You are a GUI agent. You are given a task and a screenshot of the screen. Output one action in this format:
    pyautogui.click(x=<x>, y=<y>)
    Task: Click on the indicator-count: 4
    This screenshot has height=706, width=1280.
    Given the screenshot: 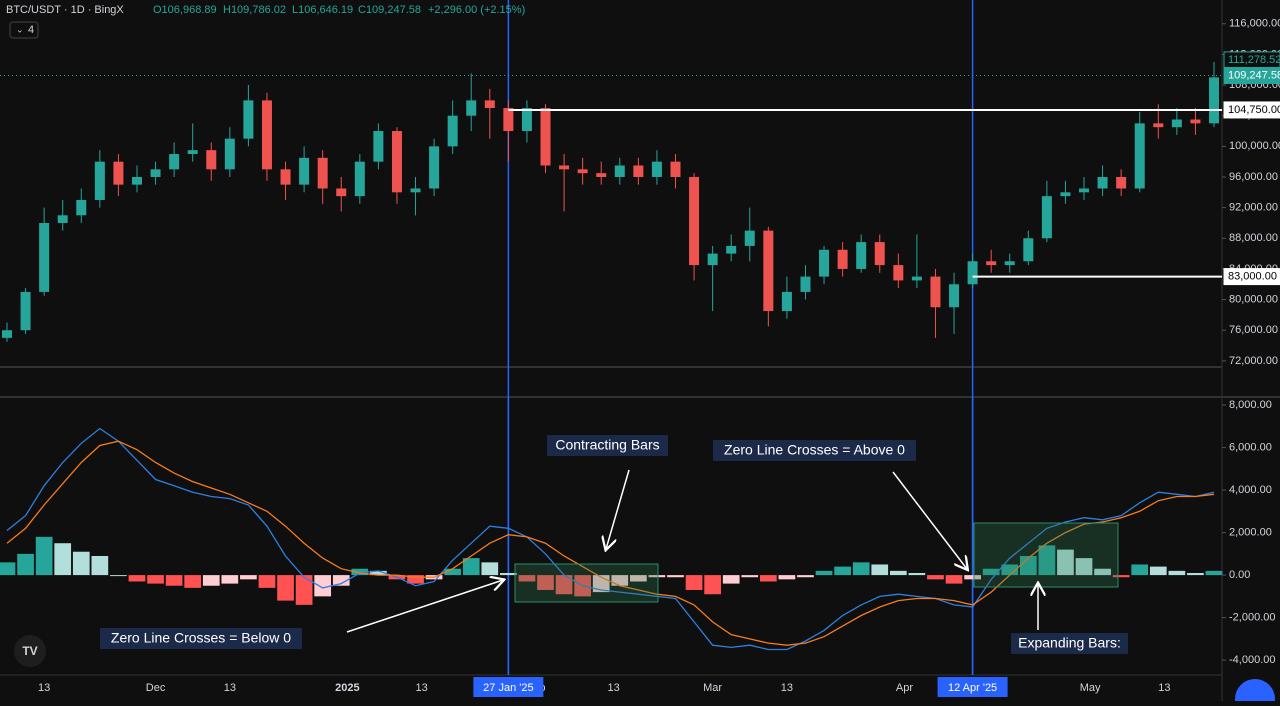 What is the action you would take?
    pyautogui.click(x=31, y=30)
    